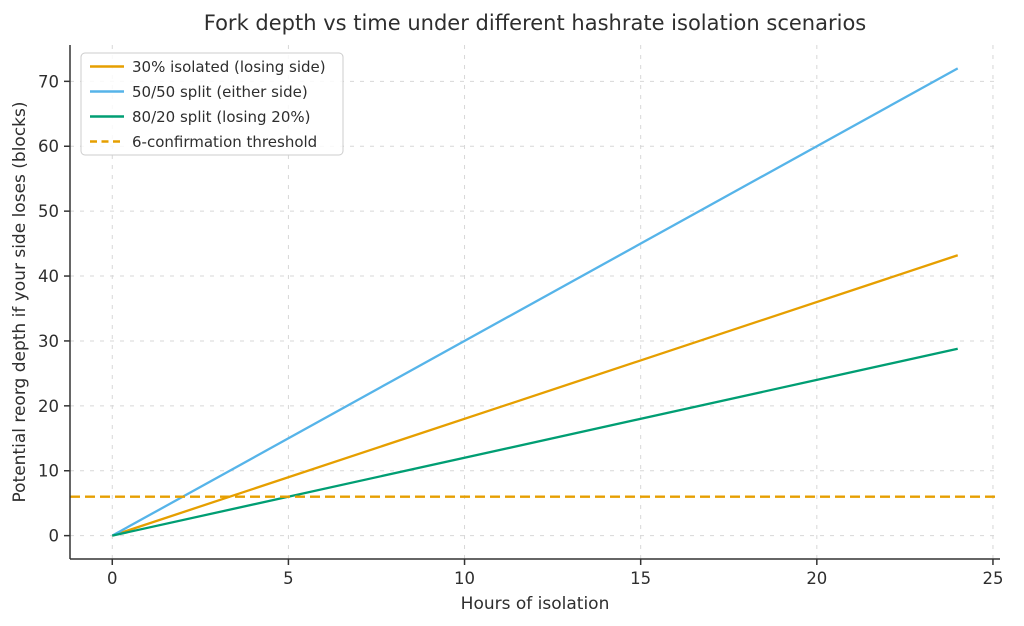 The image size is (1024, 626). I want to click on y-tick-label: 20, so click(48, 406).